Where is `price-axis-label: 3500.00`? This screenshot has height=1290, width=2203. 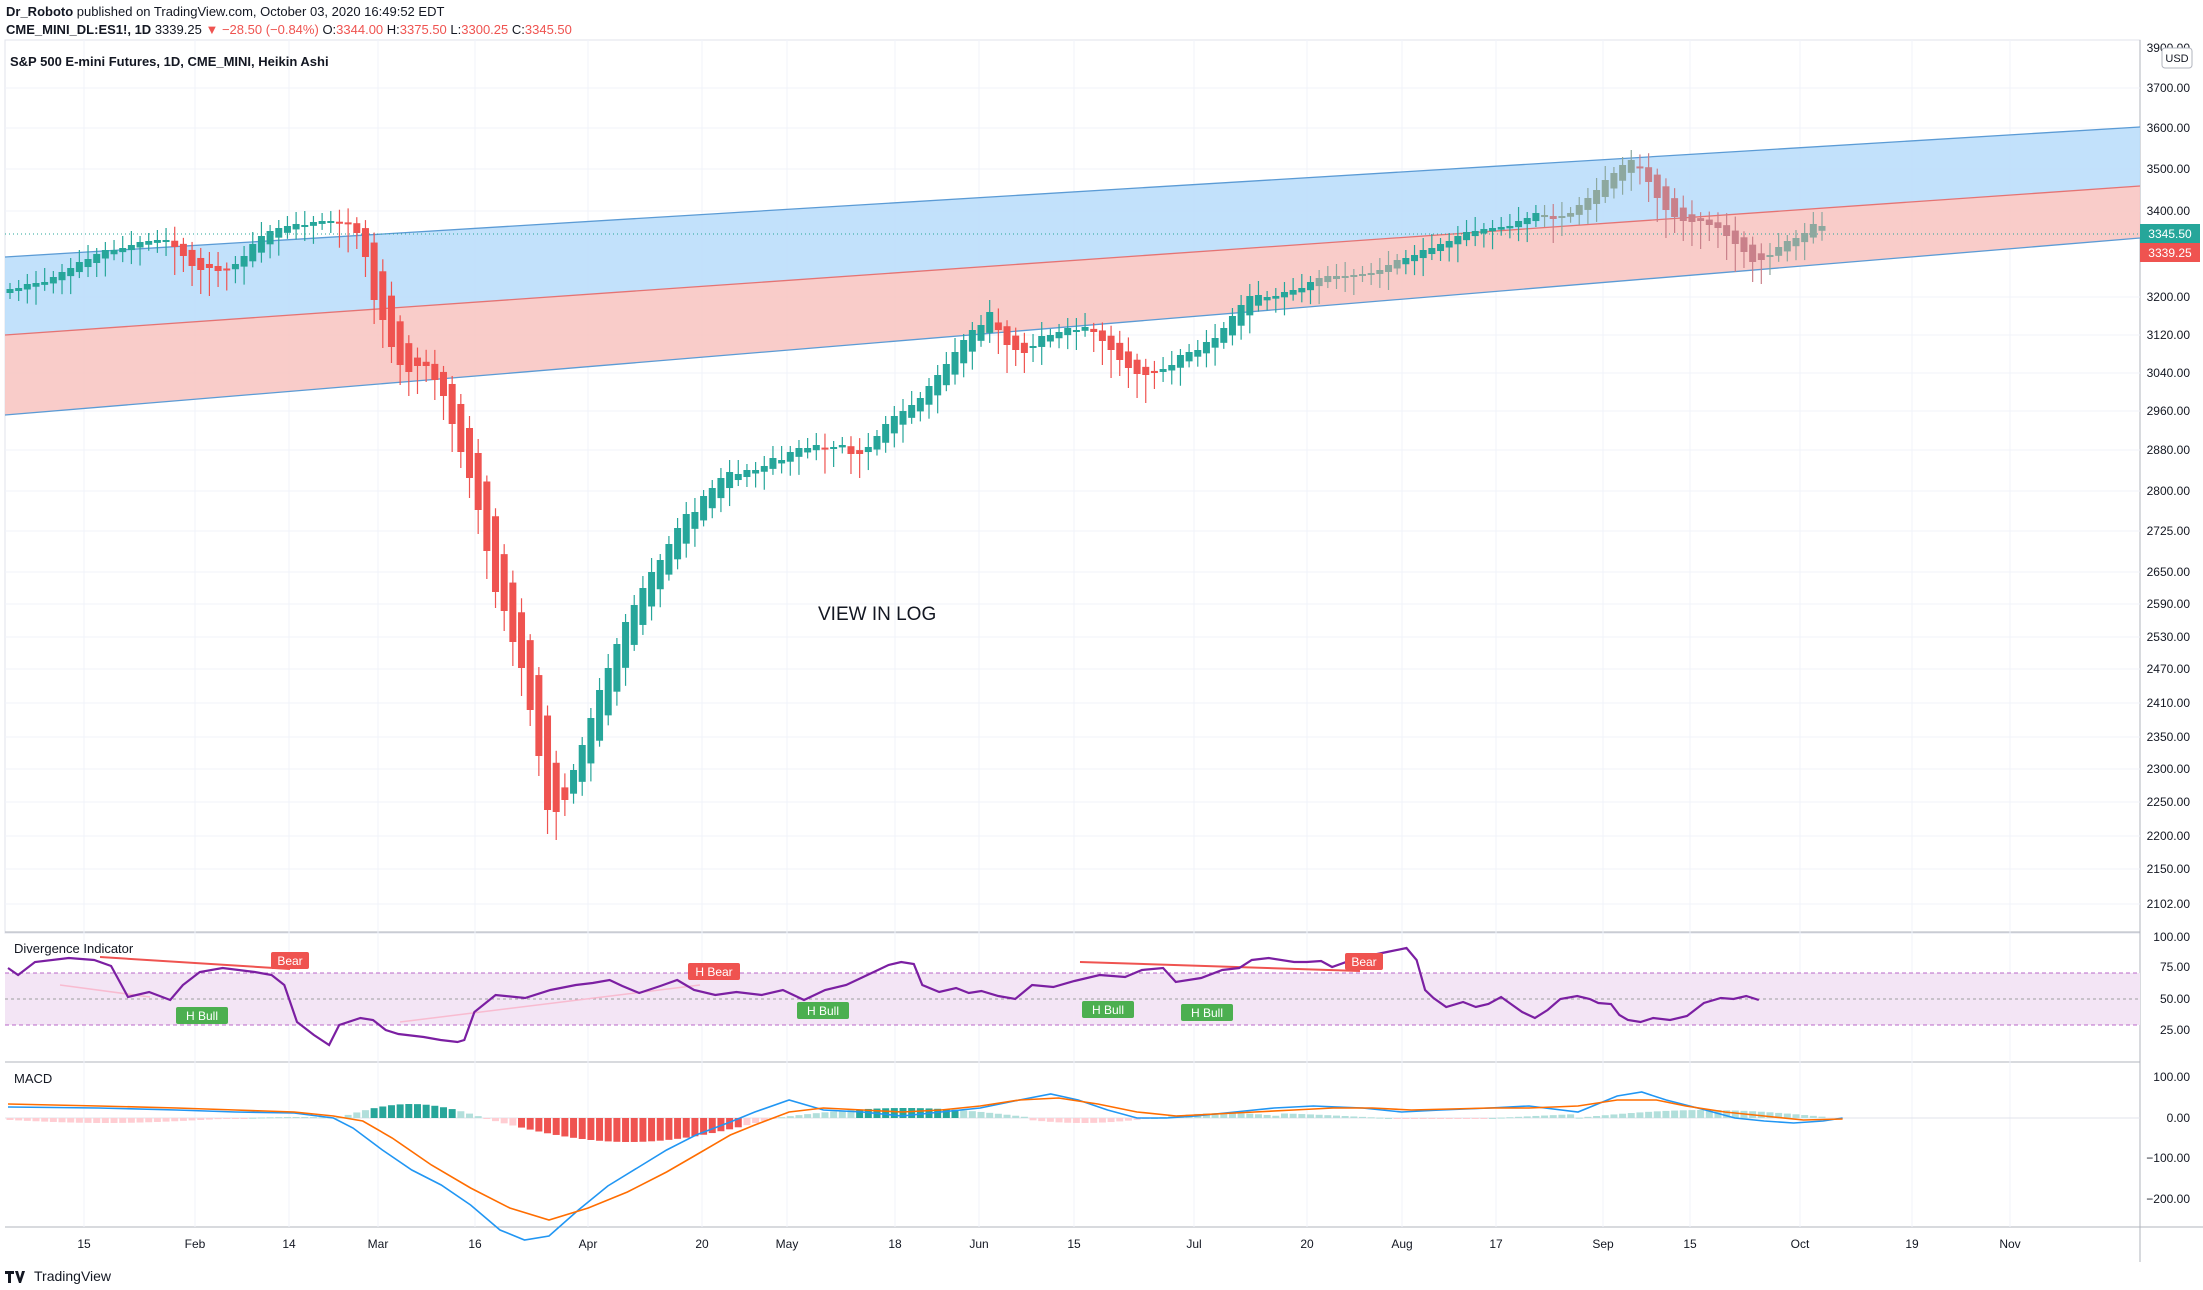
price-axis-label: 3500.00 is located at coordinates (2169, 169).